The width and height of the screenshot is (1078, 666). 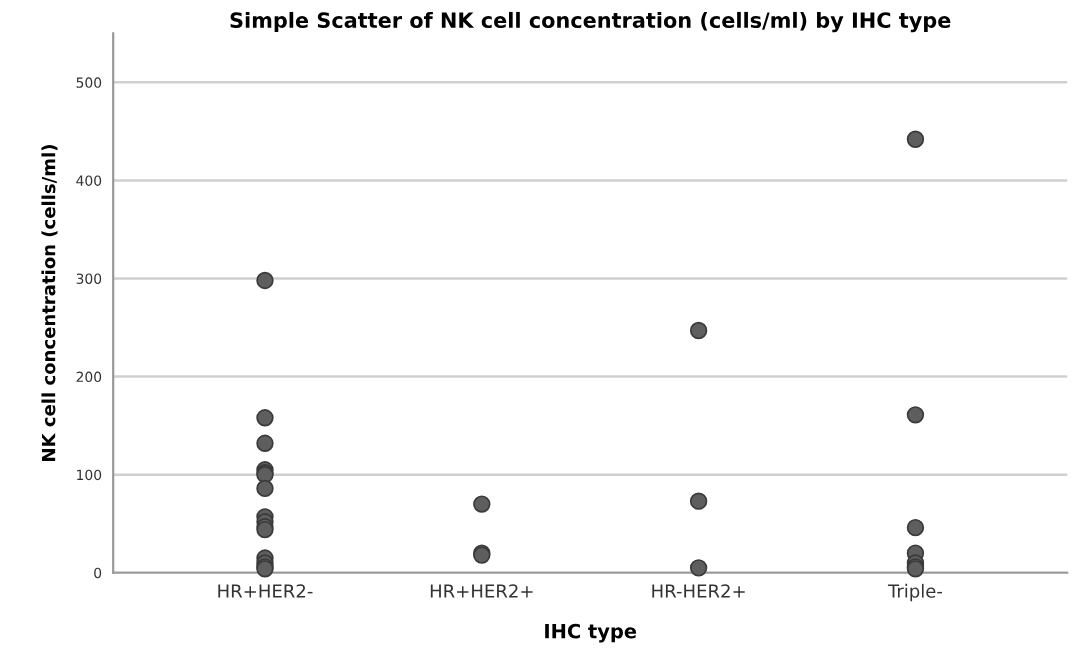 I want to click on x-tick-label: HR+HER2+, so click(x=481, y=591).